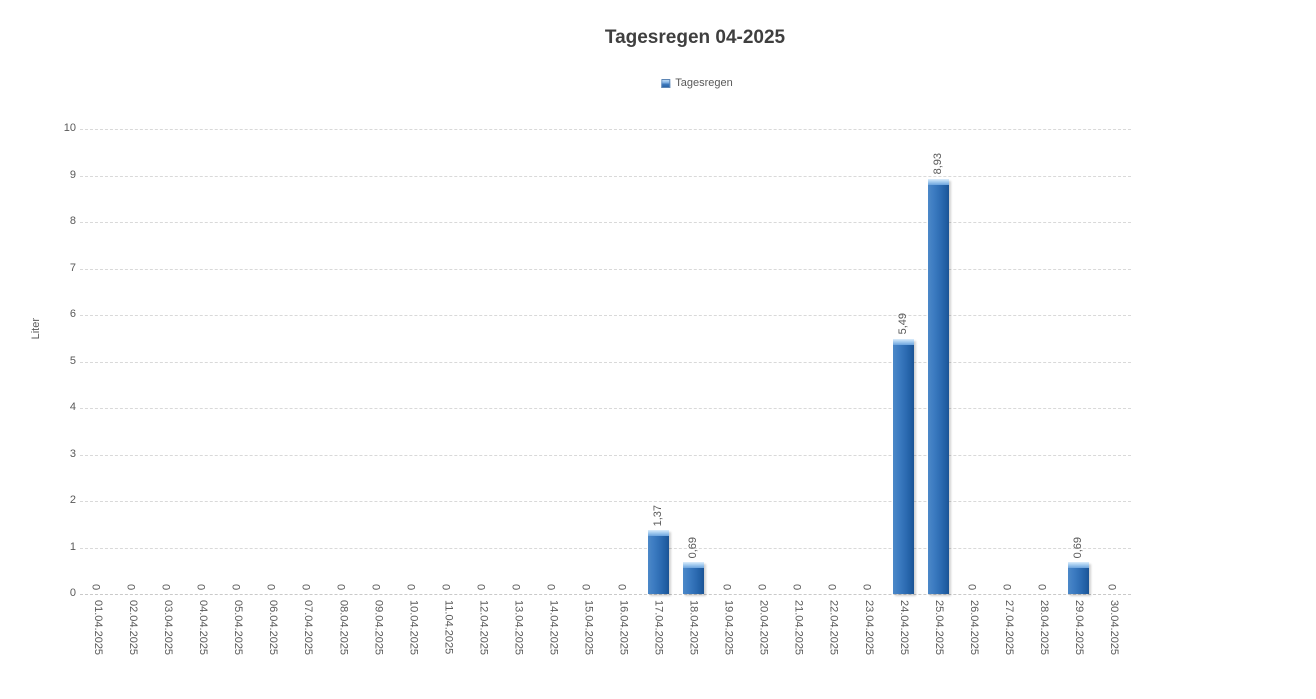 The width and height of the screenshot is (1316, 699). Describe the element at coordinates (1008, 628) in the screenshot. I see `x-tick-label: 27.04.2025` at that location.